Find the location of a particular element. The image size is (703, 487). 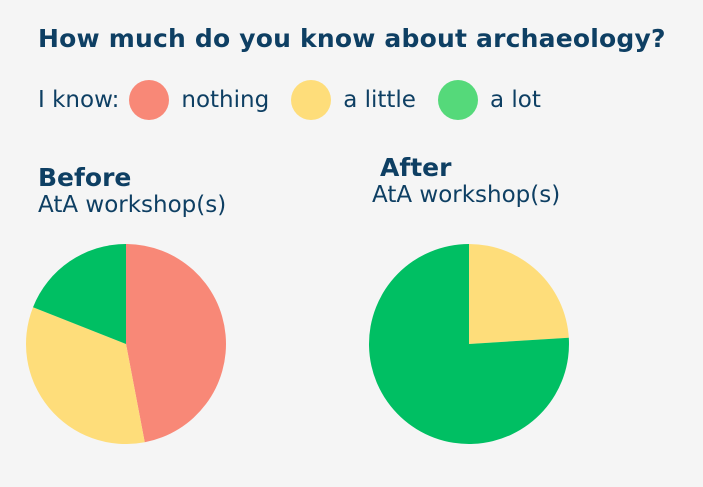

legend-entry-nothing: nothing is located at coordinates (201, 100).